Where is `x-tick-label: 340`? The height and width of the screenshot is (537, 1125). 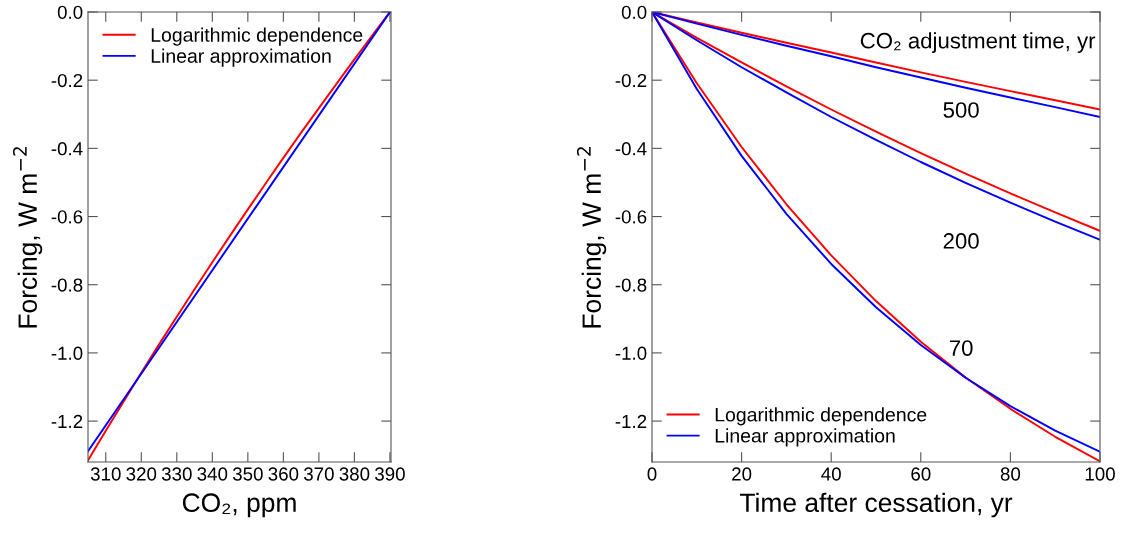
x-tick-label: 340 is located at coordinates (212, 474).